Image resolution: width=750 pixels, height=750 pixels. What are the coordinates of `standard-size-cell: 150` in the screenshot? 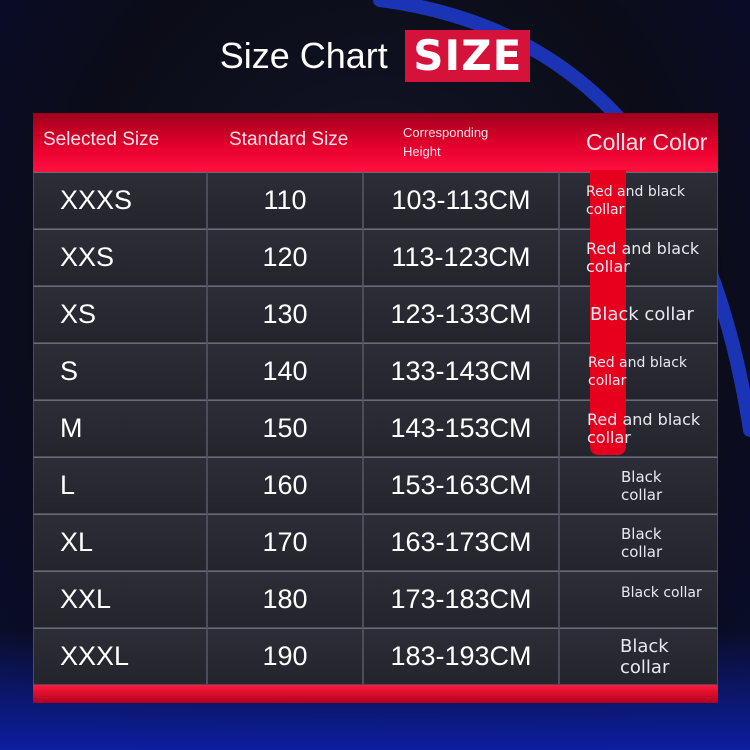 It's located at (285, 428).